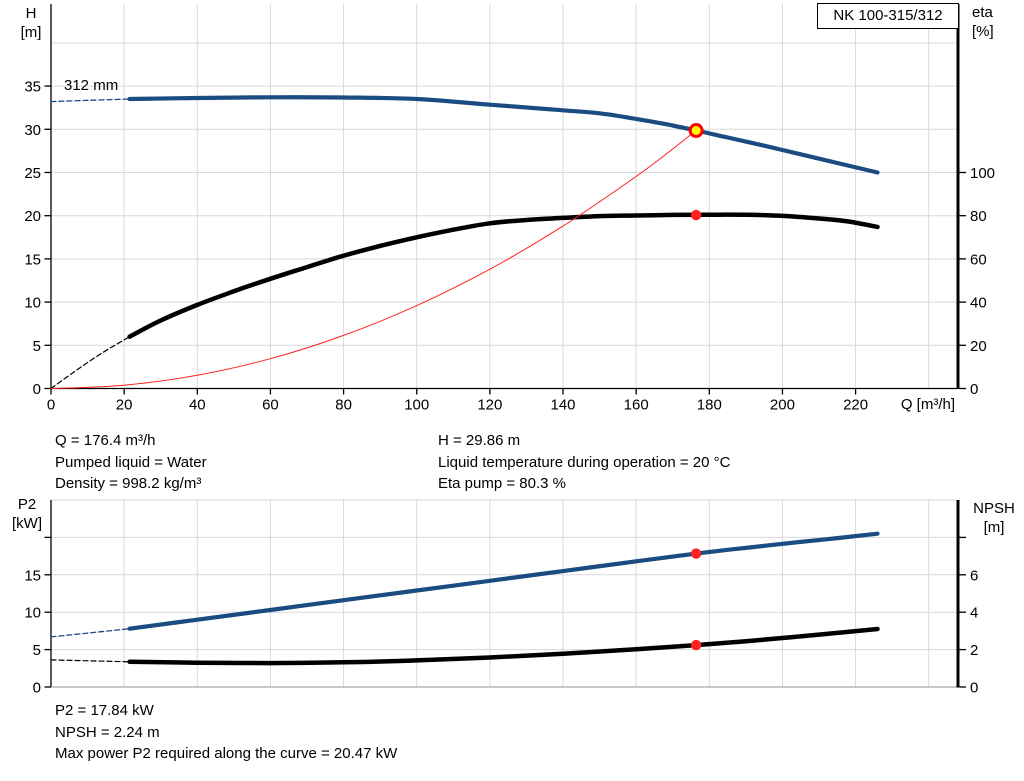 The width and height of the screenshot is (1024, 781). I want to click on npsh-point, so click(696, 645).